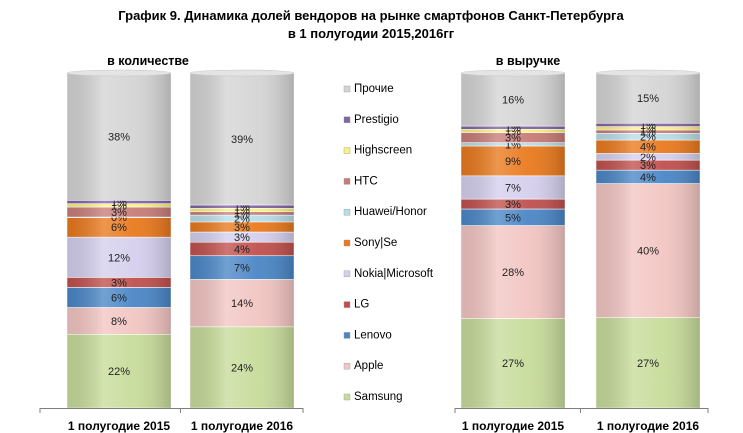 The height and width of the screenshot is (433, 743). Describe the element at coordinates (648, 99) in the screenshot. I see `data-label: 15%` at that location.